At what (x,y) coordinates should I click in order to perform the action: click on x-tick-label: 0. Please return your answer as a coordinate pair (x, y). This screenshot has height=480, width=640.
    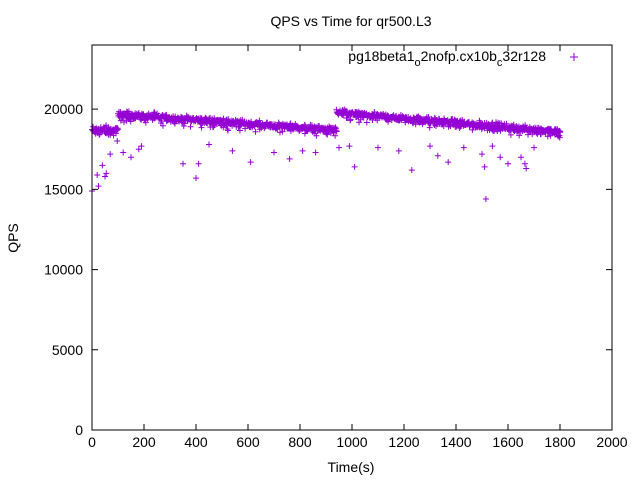
    Looking at the image, I should click on (92, 442).